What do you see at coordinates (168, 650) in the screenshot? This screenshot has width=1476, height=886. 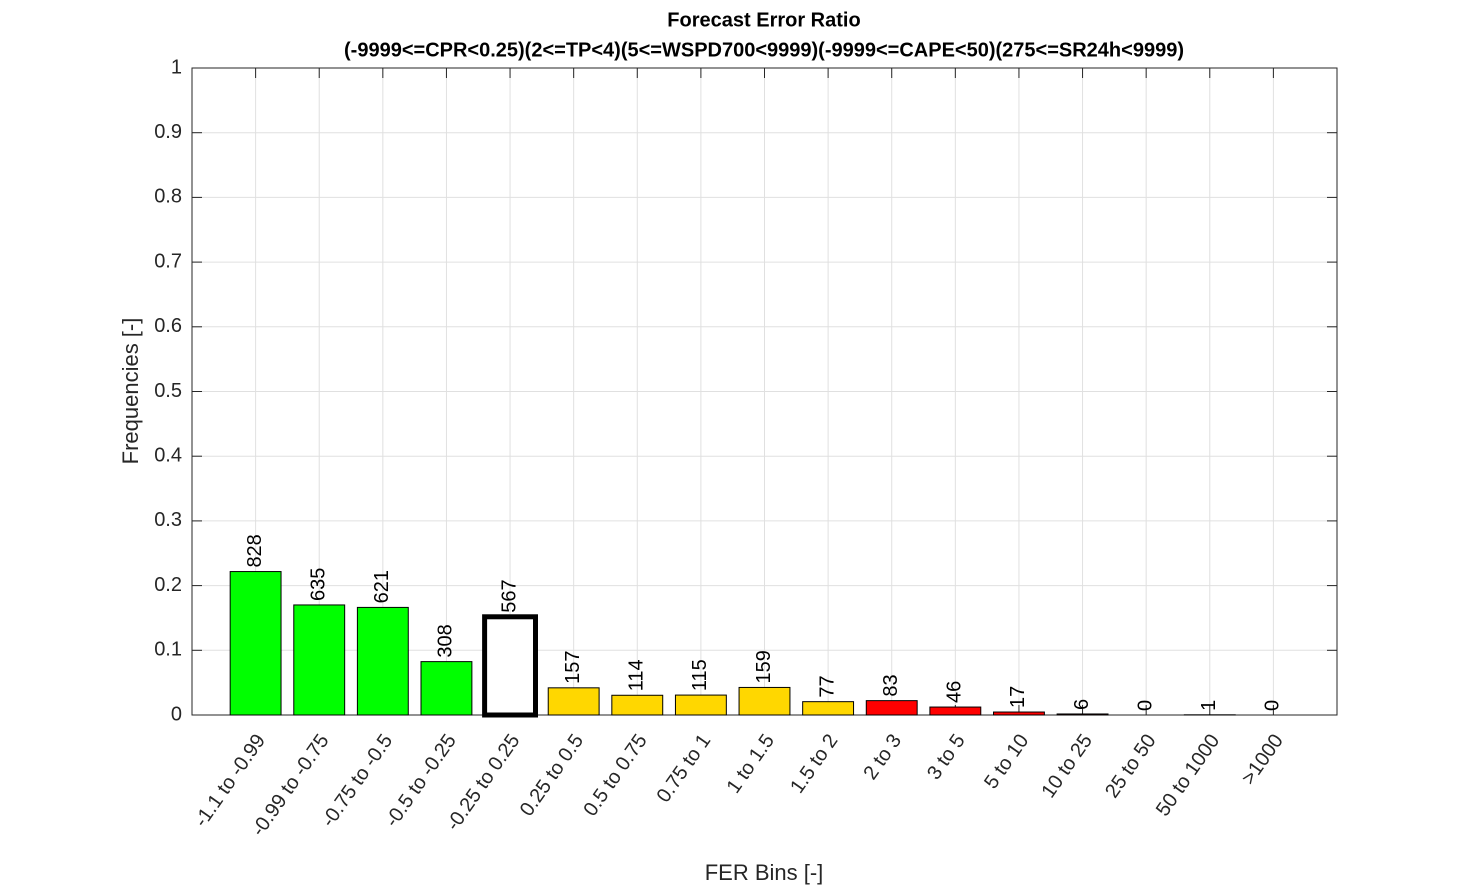 I see `y-tick-label: 0.1` at bounding box center [168, 650].